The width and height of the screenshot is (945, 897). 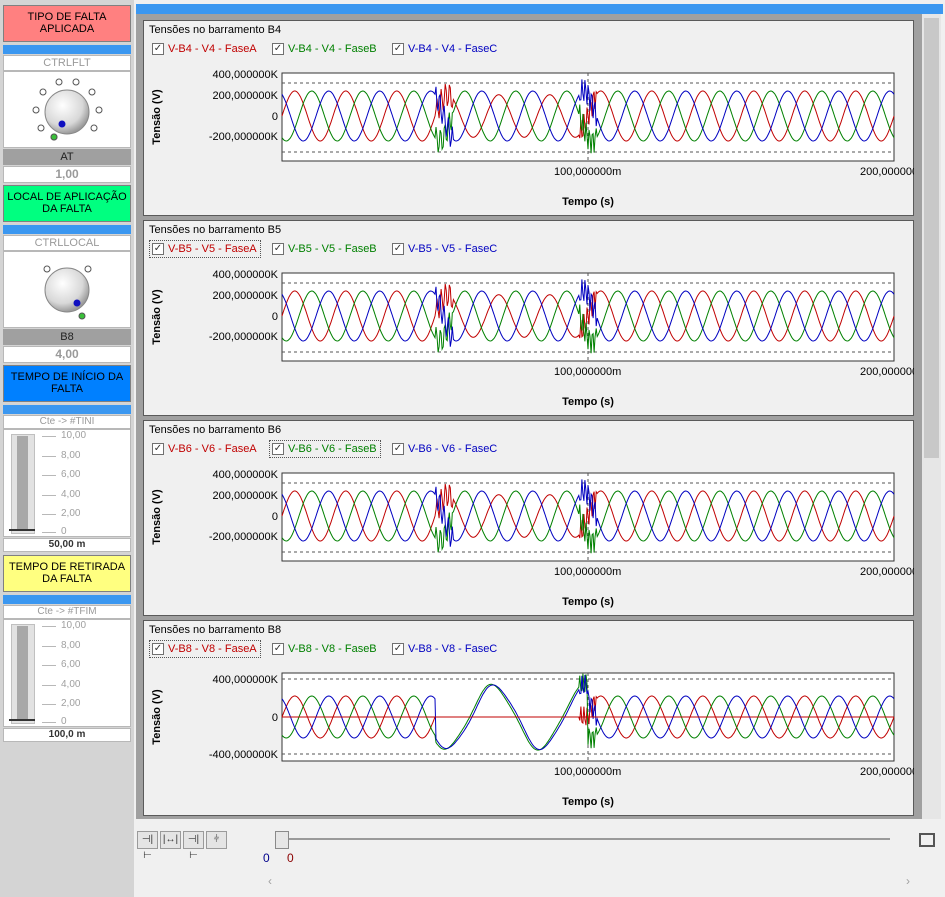 I want to click on fault-start-button: TEMPO DE INÍCIO DA FALTA, so click(x=67, y=383).